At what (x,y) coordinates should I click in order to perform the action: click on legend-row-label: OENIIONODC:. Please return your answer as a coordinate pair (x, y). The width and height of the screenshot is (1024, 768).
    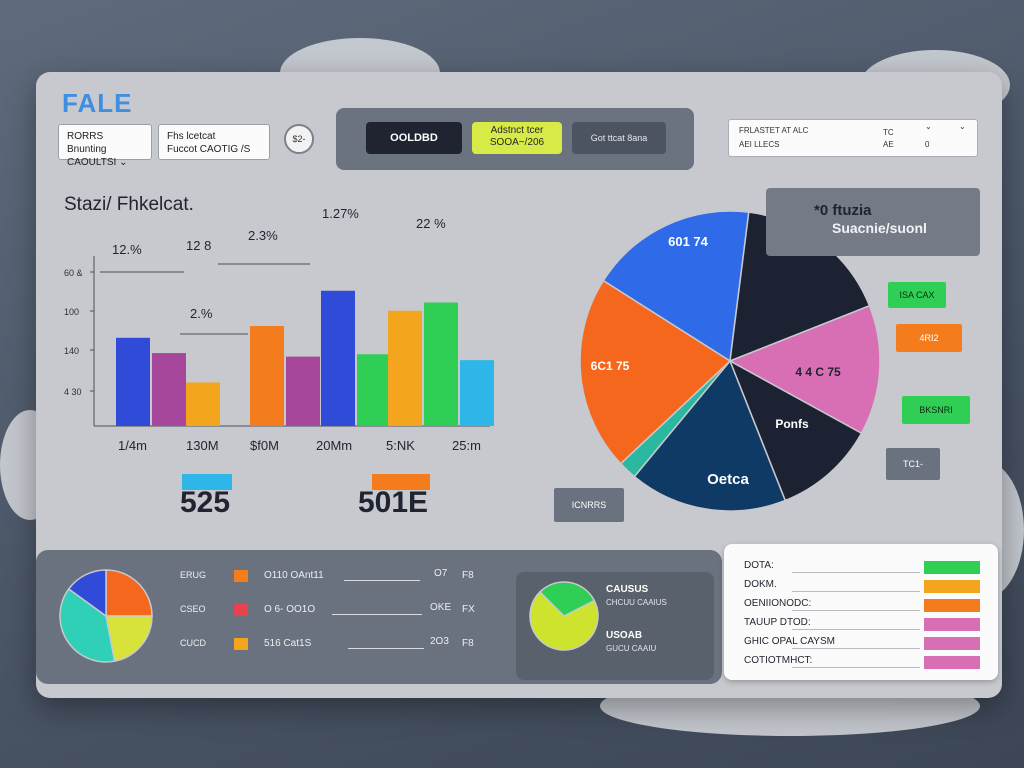
    Looking at the image, I should click on (778, 603).